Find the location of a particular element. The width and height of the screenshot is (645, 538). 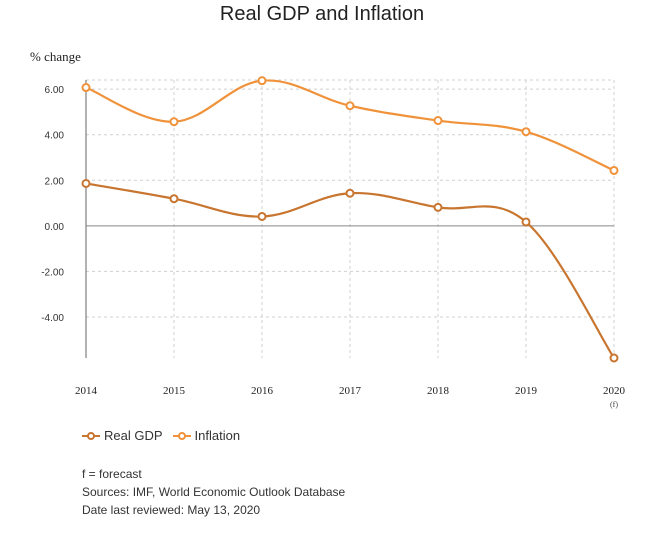

y-tick-label: 6.00 is located at coordinates (55, 90).